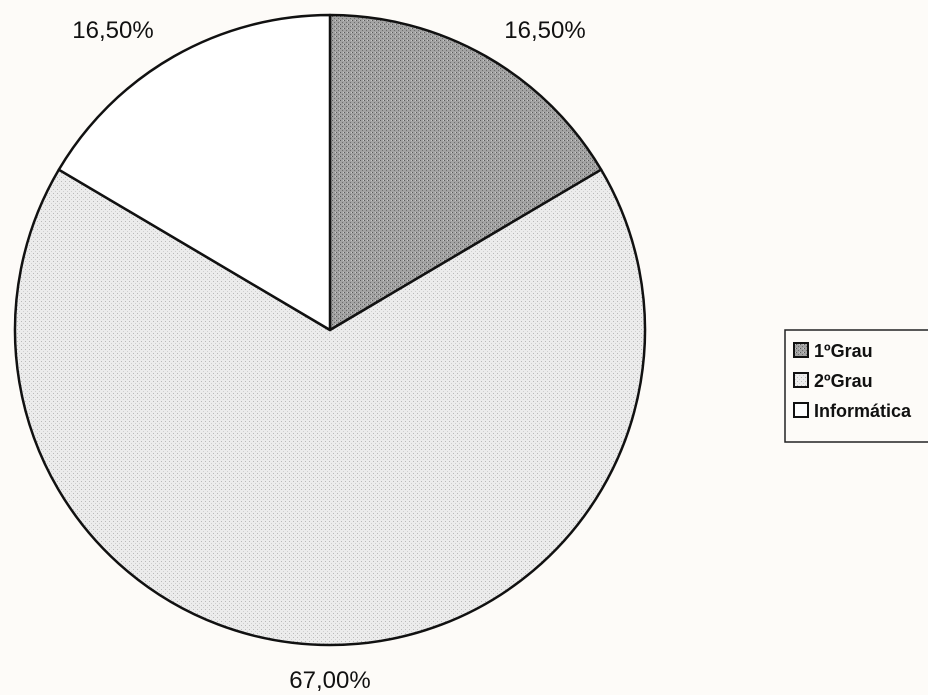 Image resolution: width=928 pixels, height=695 pixels. What do you see at coordinates (801, 350) in the screenshot?
I see `legend-swatch-1-grau` at bounding box center [801, 350].